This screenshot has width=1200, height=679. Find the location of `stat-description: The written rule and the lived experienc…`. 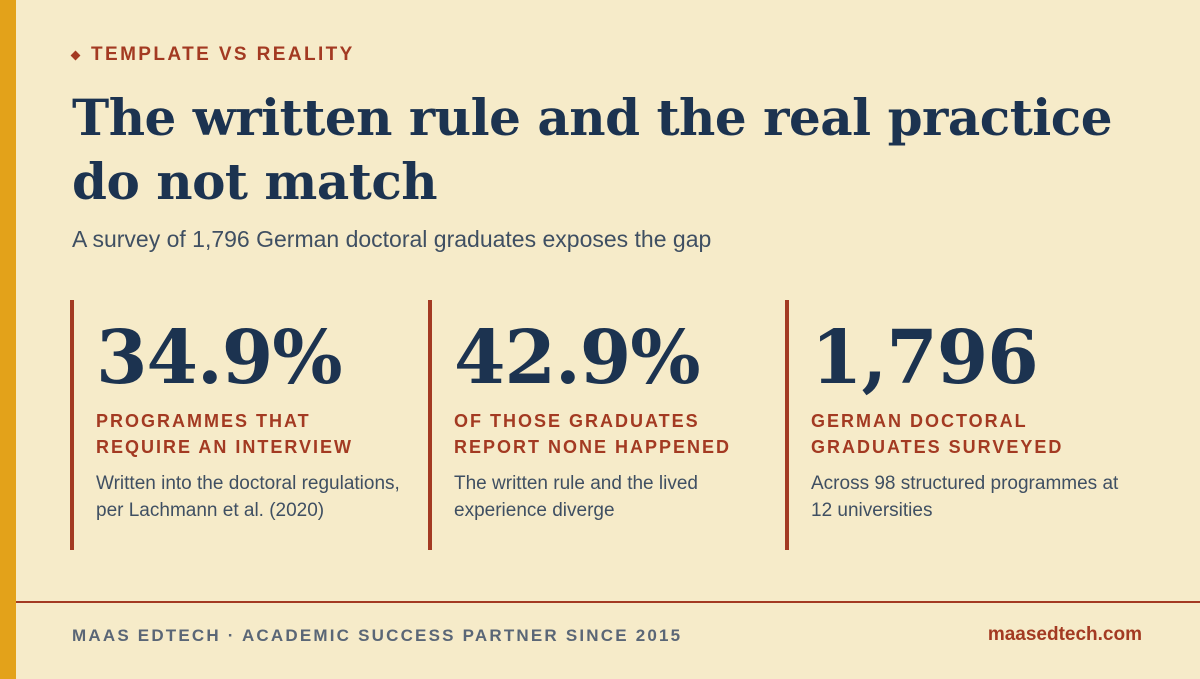

stat-description: The written rule and the lived experienc… is located at coordinates (576, 497).